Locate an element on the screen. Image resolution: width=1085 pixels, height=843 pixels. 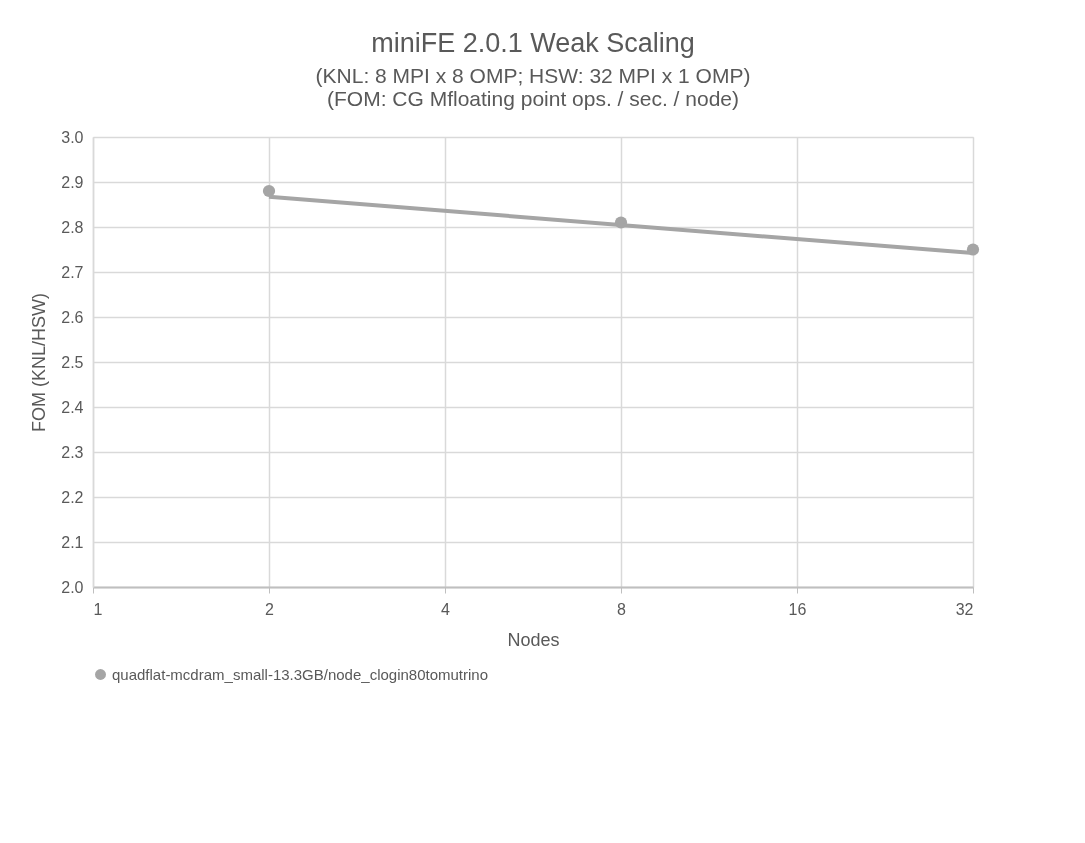
x-tick-label: 1 is located at coordinates (98, 609).